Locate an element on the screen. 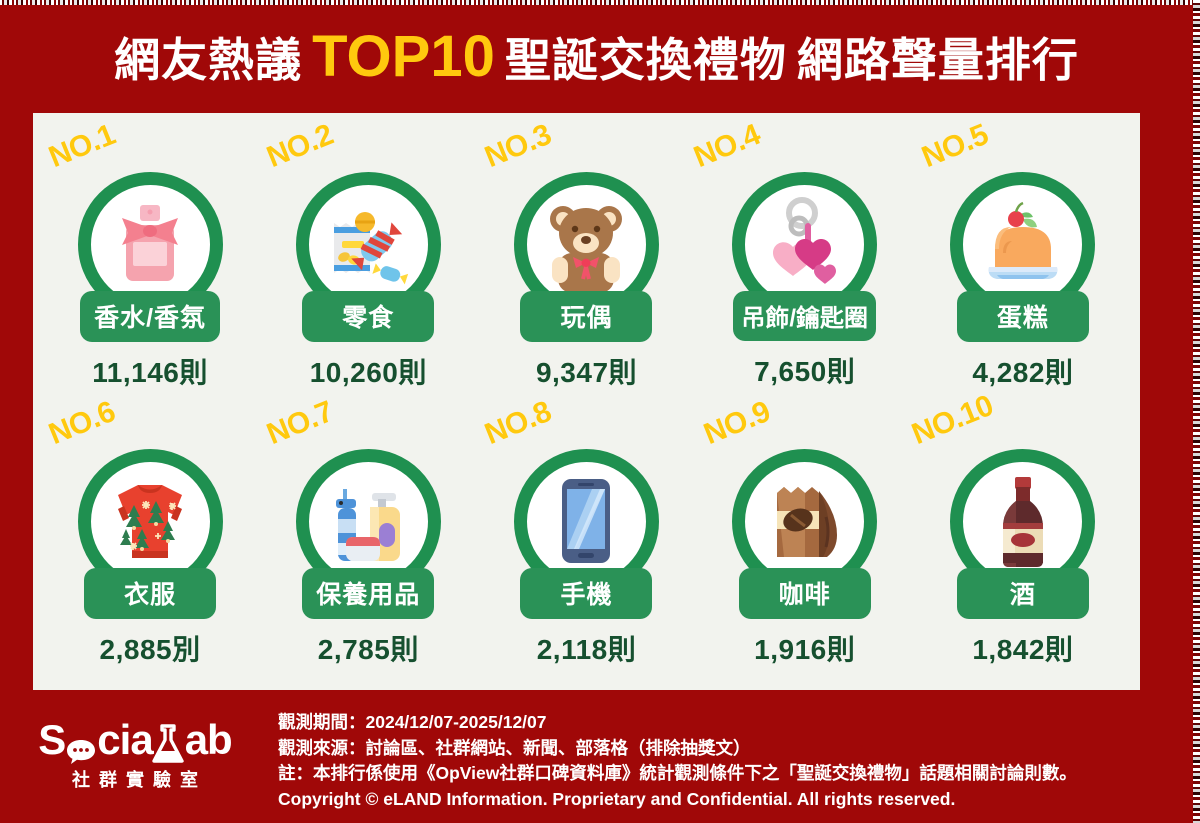 This screenshot has height=823, width=1200. ranking-item-3: NO.3 is located at coordinates (586, 261).